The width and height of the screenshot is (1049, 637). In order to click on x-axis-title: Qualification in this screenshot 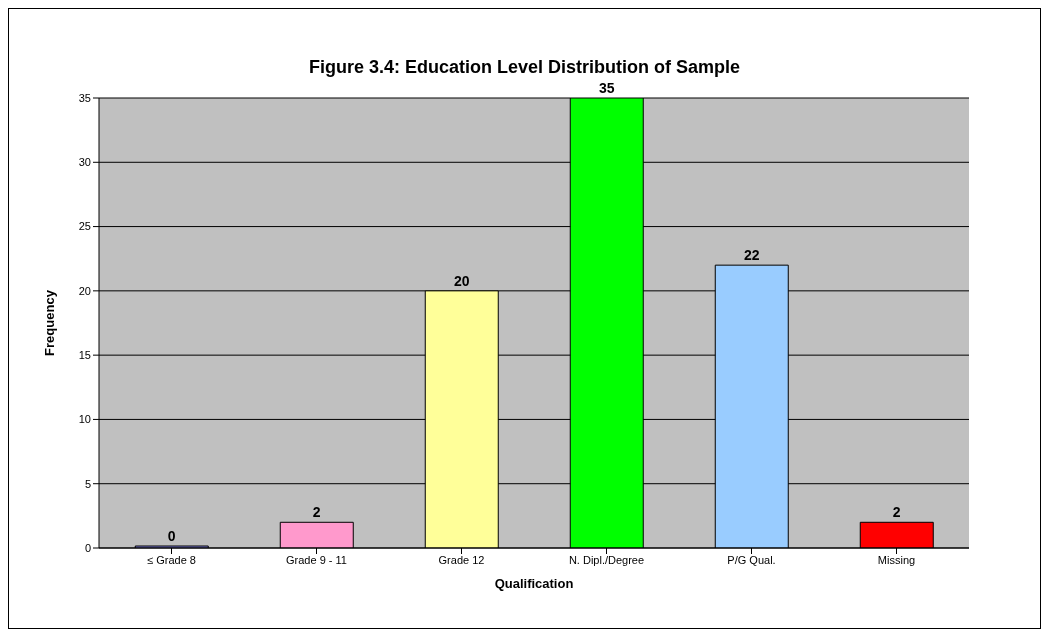, I will do `click(534, 583)`.